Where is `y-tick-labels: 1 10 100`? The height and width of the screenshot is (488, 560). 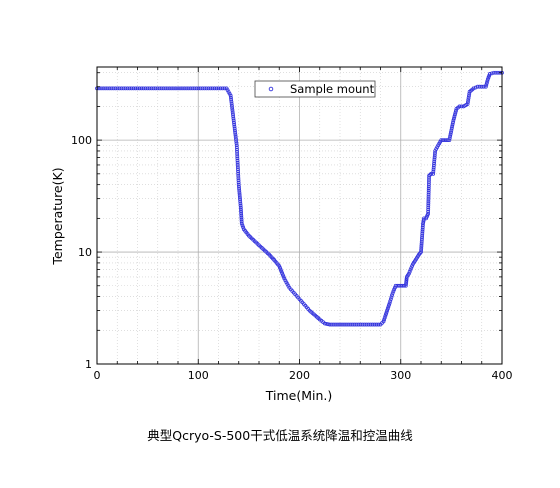
y-tick-labels: 1 10 100 is located at coordinates (81, 252).